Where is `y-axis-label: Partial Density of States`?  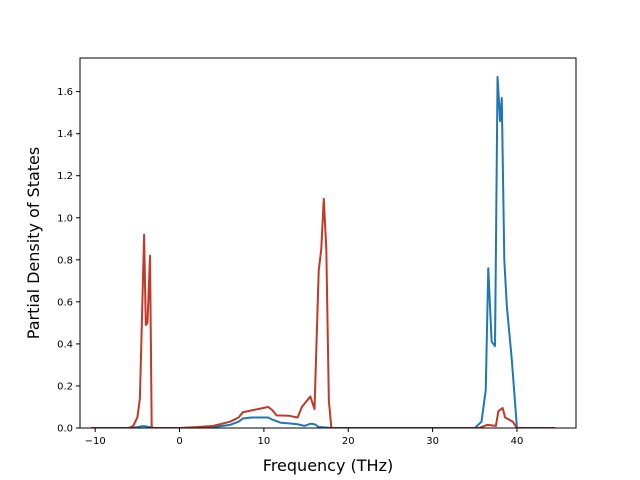
y-axis-label: Partial Density of States is located at coordinates (33, 243).